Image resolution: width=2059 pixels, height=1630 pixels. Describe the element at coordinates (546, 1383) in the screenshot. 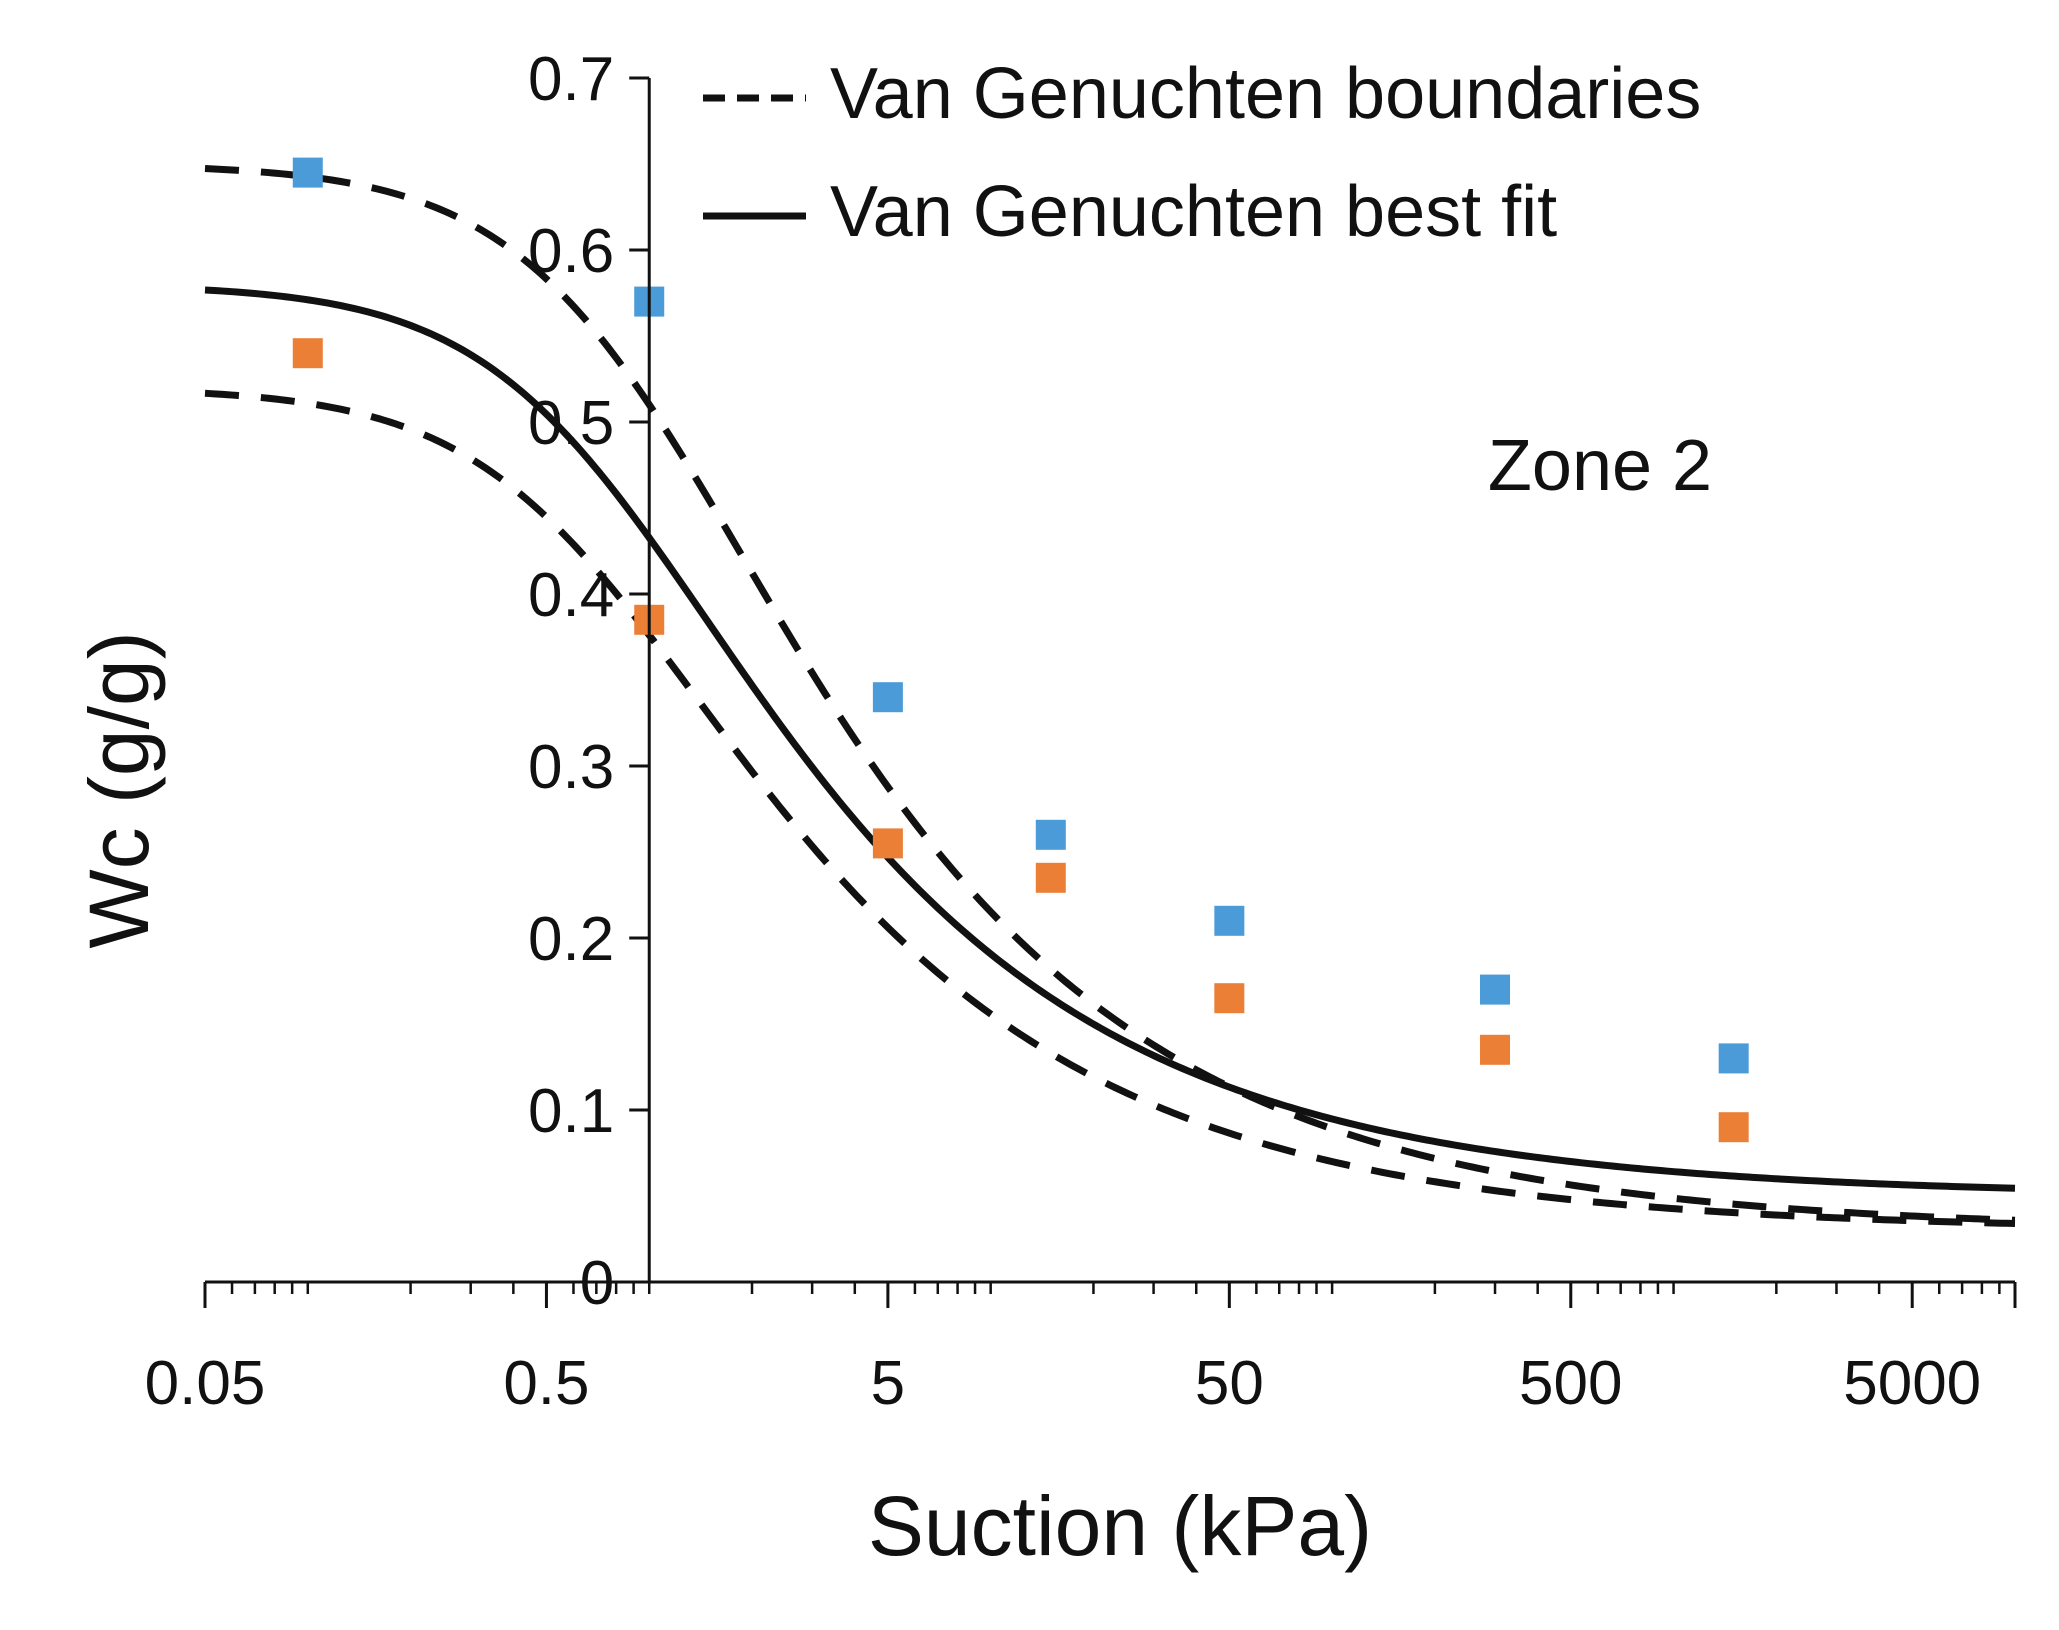

I see `x-tick-label: 0.5` at that location.